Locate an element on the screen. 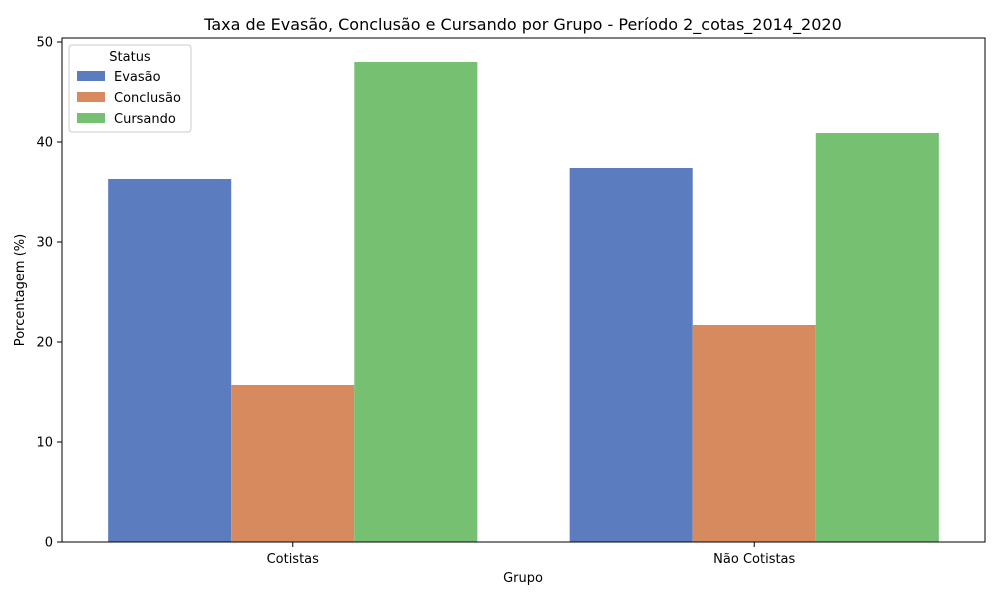  legend-swatch-evasão is located at coordinates (91, 76).